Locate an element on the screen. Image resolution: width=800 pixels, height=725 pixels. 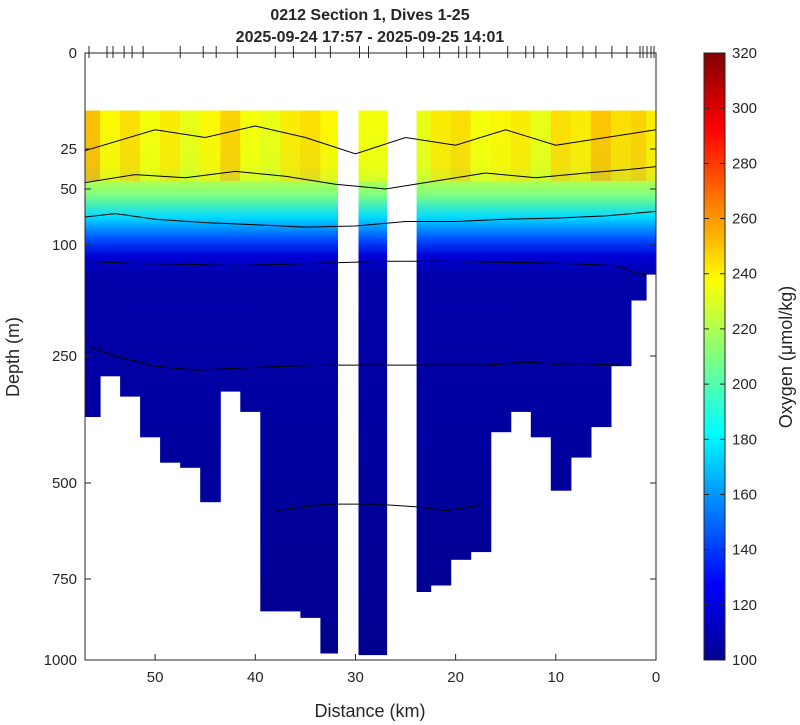
x-axis: 50 40 30 20 10 0 is located at coordinates (403, 670).